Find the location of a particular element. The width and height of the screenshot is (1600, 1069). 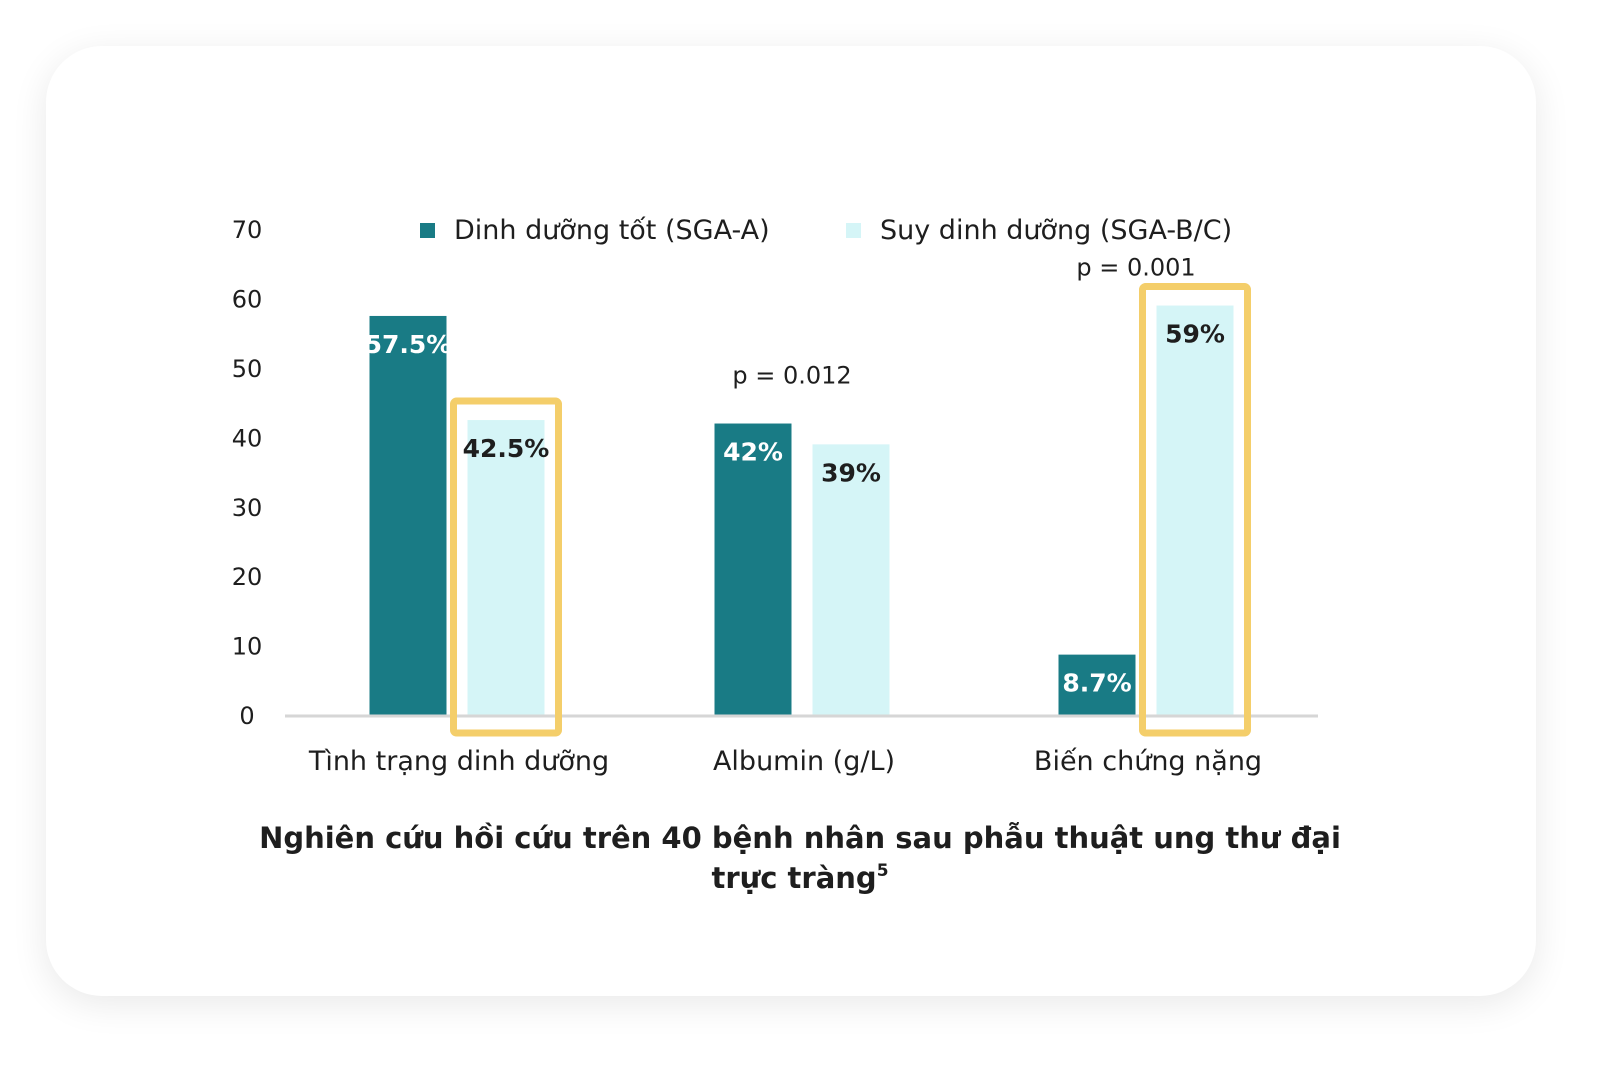

y-tick-label: 20 is located at coordinates (247, 577).